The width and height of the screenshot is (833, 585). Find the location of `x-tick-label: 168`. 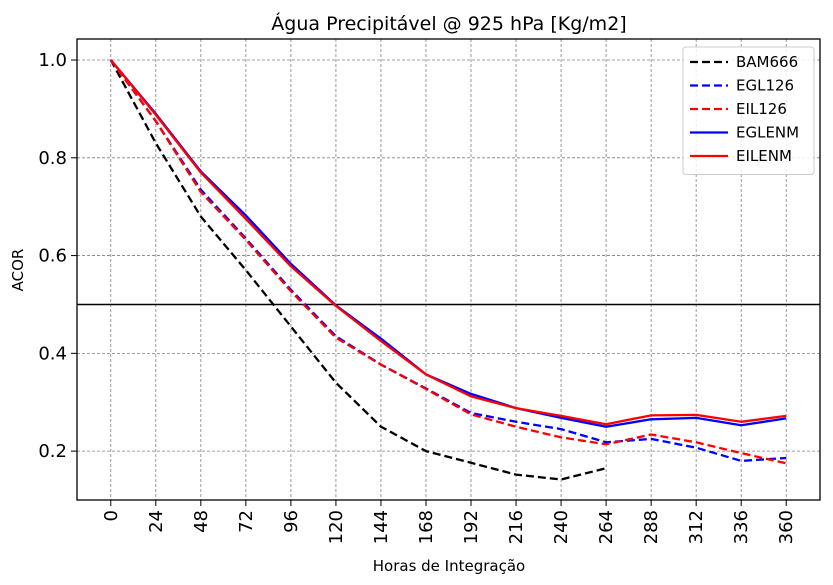

x-tick-label: 168 is located at coordinates (426, 527).